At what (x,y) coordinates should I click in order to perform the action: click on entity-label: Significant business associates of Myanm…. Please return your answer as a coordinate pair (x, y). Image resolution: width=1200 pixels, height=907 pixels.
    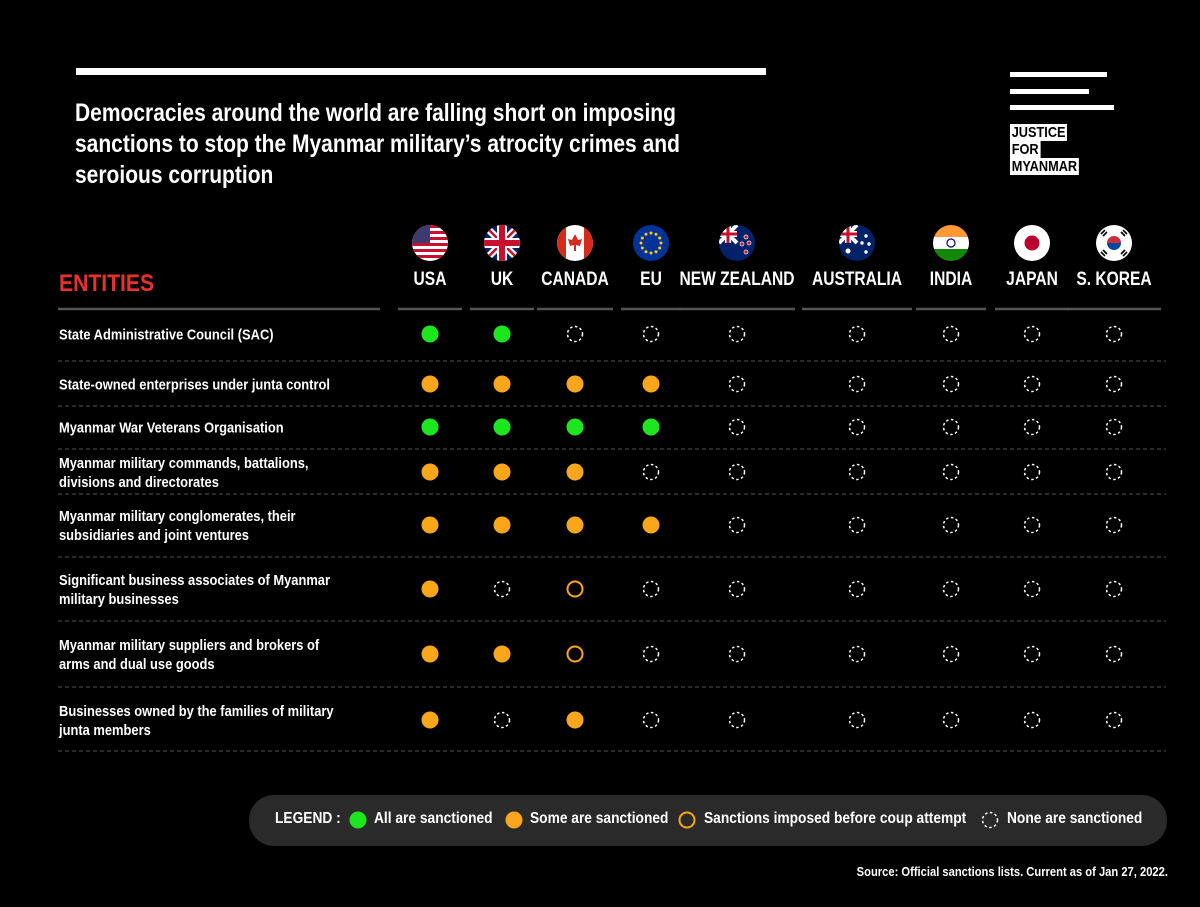
    Looking at the image, I should click on (194, 590).